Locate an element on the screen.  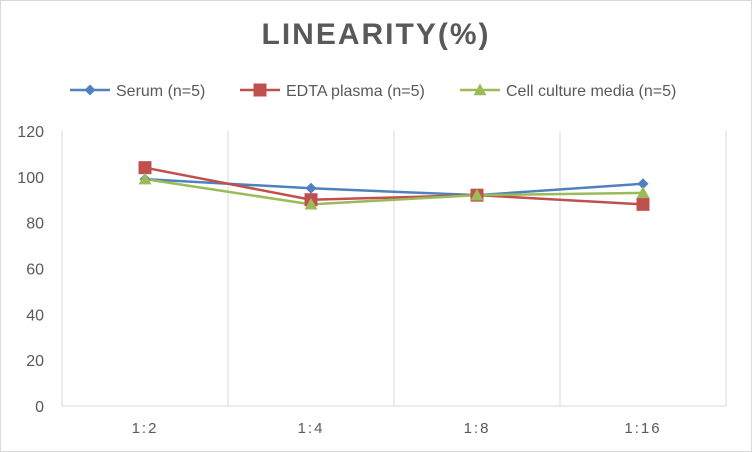
y-axis-ticks: 0 20 40 60 80 100 120 is located at coordinates (30, 270).